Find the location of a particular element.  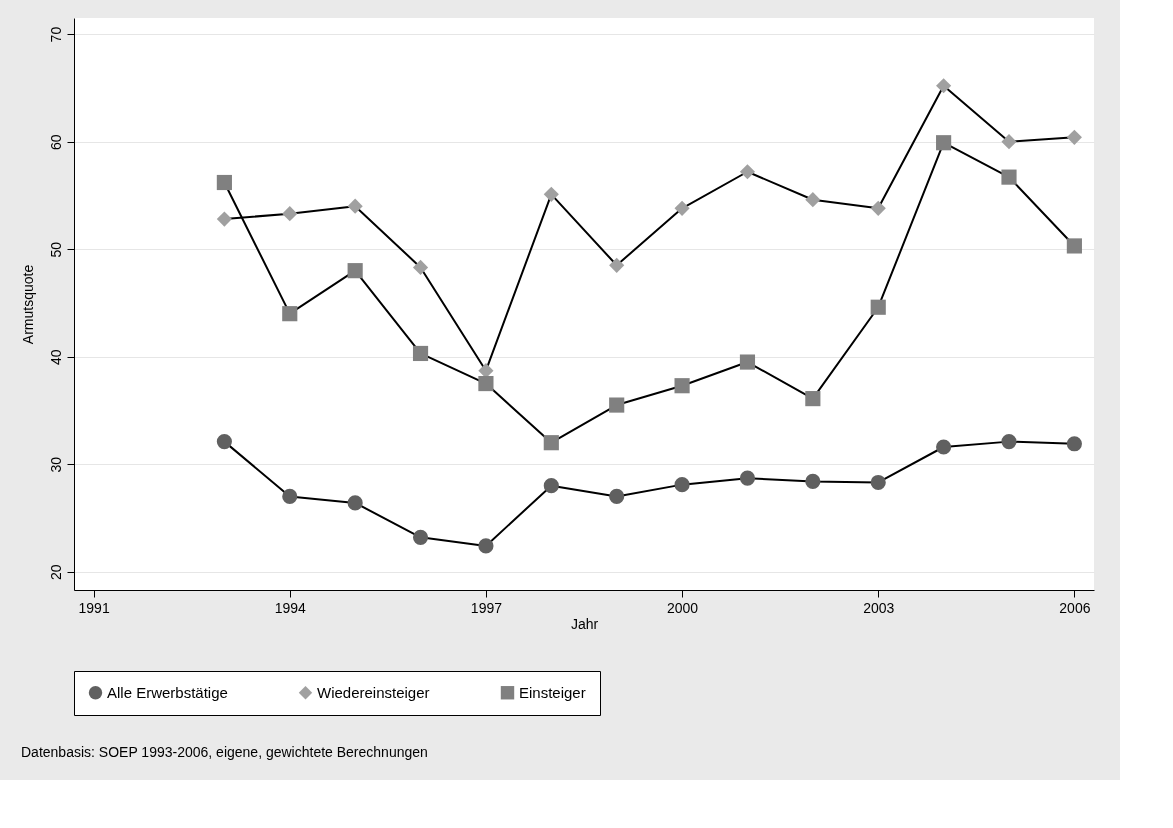

x-tick-label: 1997 is located at coordinates (486, 607).